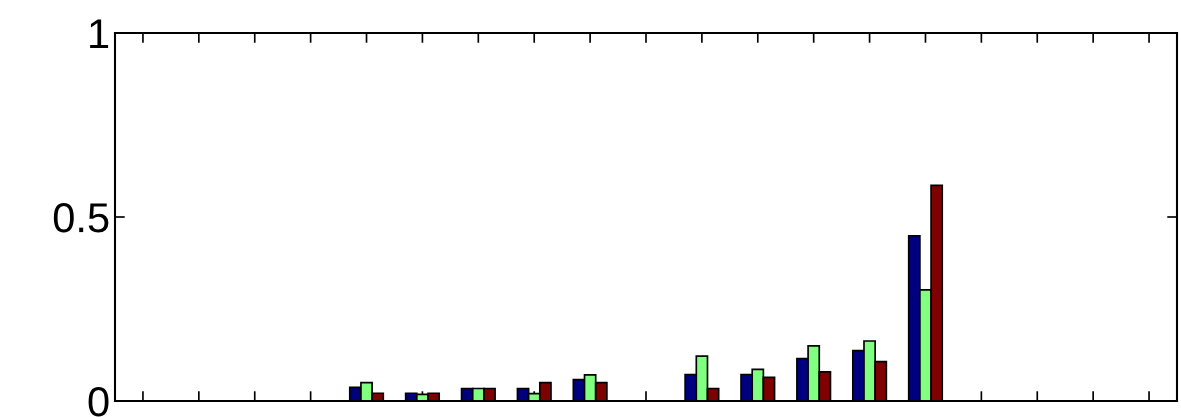  Describe the element at coordinates (81, 218) in the screenshot. I see `y-tick-label: 0.5` at that location.